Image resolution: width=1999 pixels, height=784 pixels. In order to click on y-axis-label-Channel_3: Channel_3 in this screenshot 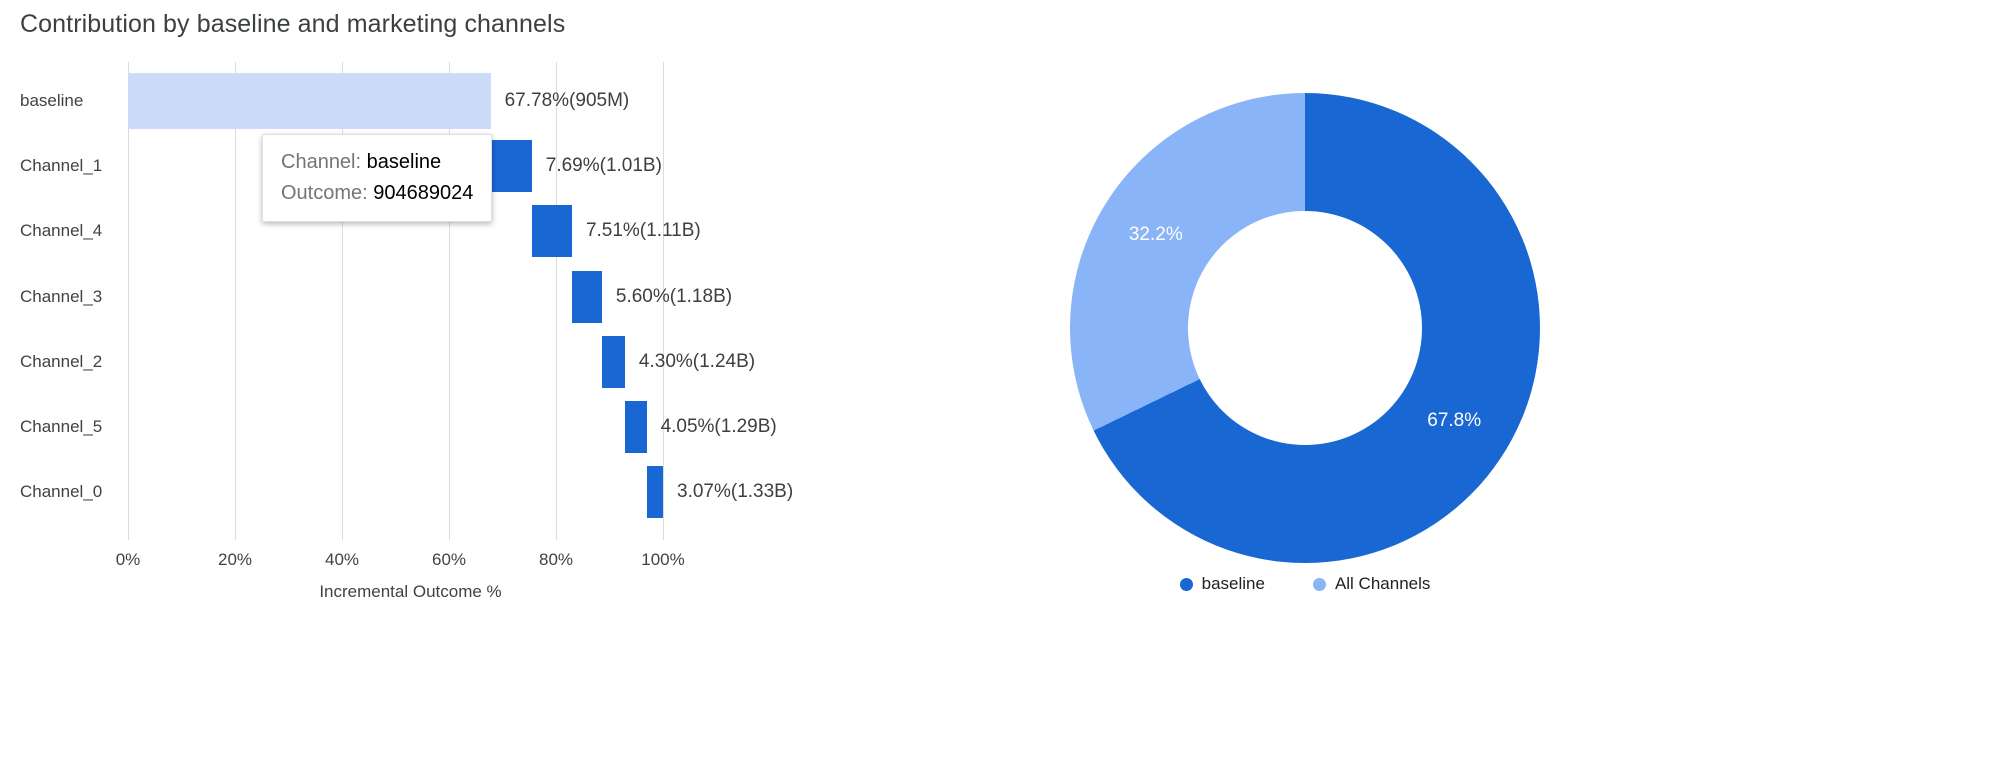, I will do `click(61, 296)`.